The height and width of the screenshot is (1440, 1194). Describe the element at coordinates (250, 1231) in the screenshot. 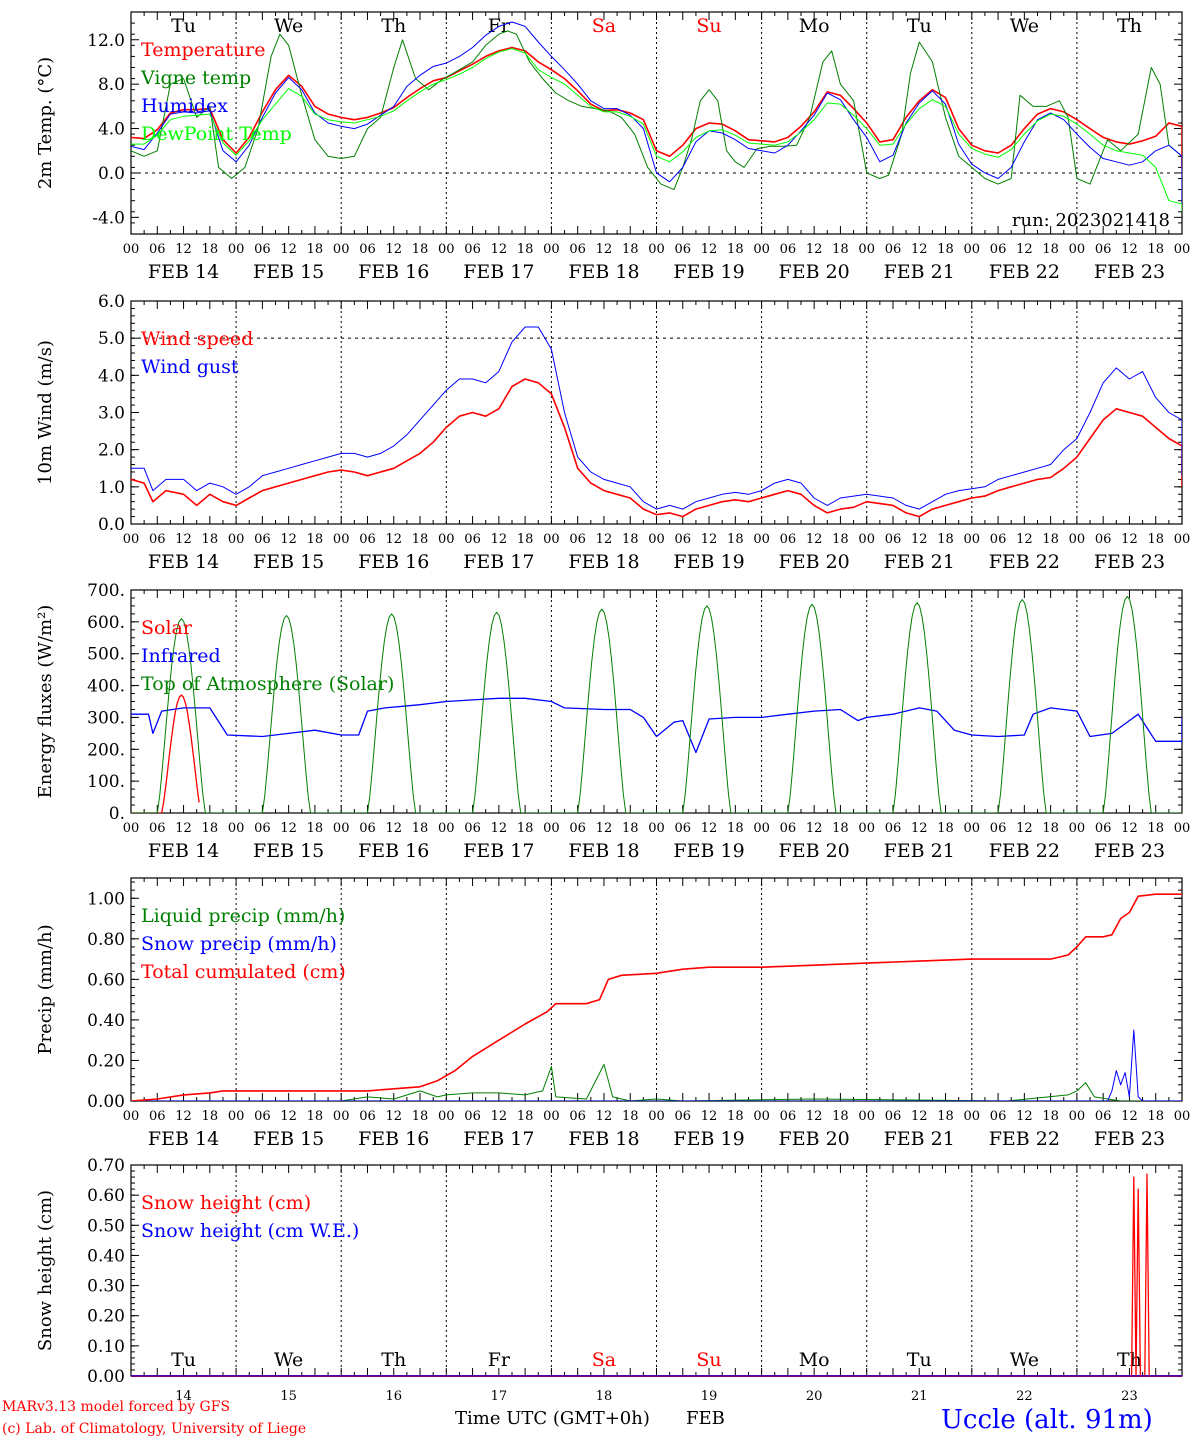

I see `legend-entry: Snow height (cm W.E.)` at that location.